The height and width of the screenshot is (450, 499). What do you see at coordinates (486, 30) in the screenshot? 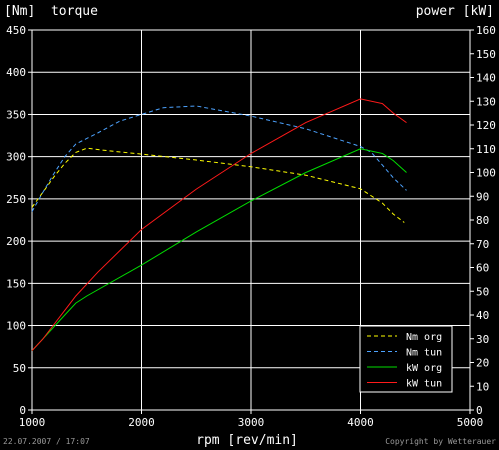
I see `y-right-tick-label: 160` at bounding box center [486, 30].